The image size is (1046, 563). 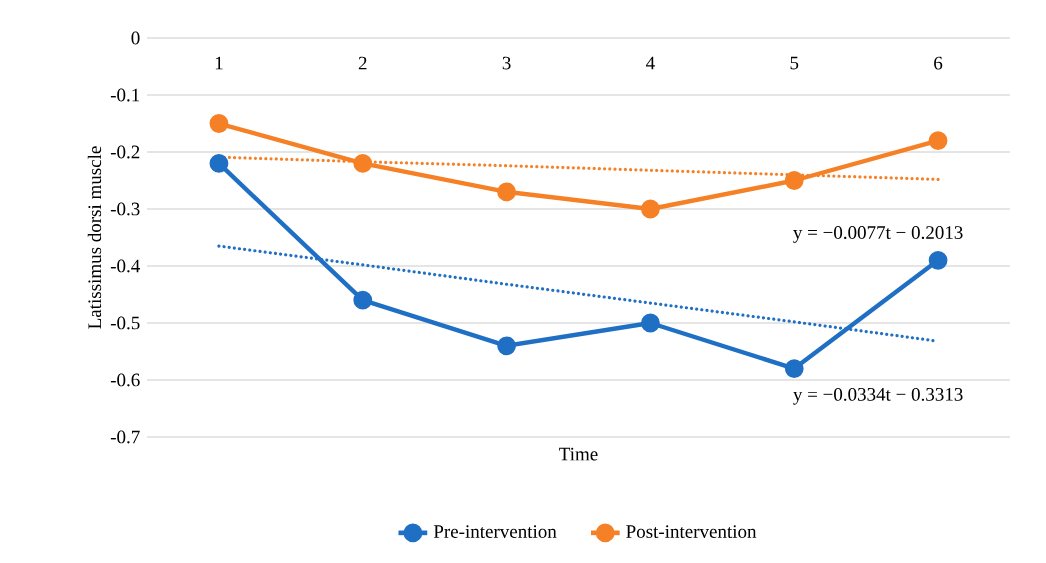 I want to click on legend-label: Pre-intervention, so click(x=495, y=531).